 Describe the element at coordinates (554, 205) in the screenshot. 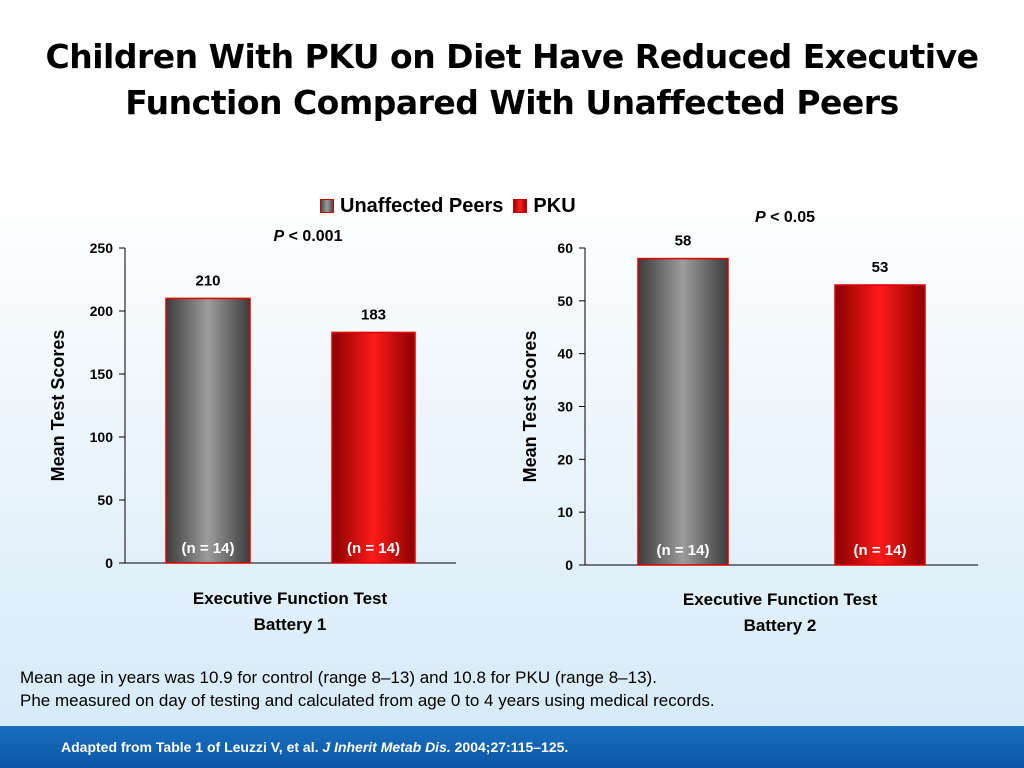

I see `legend-label-pku: PKU` at that location.